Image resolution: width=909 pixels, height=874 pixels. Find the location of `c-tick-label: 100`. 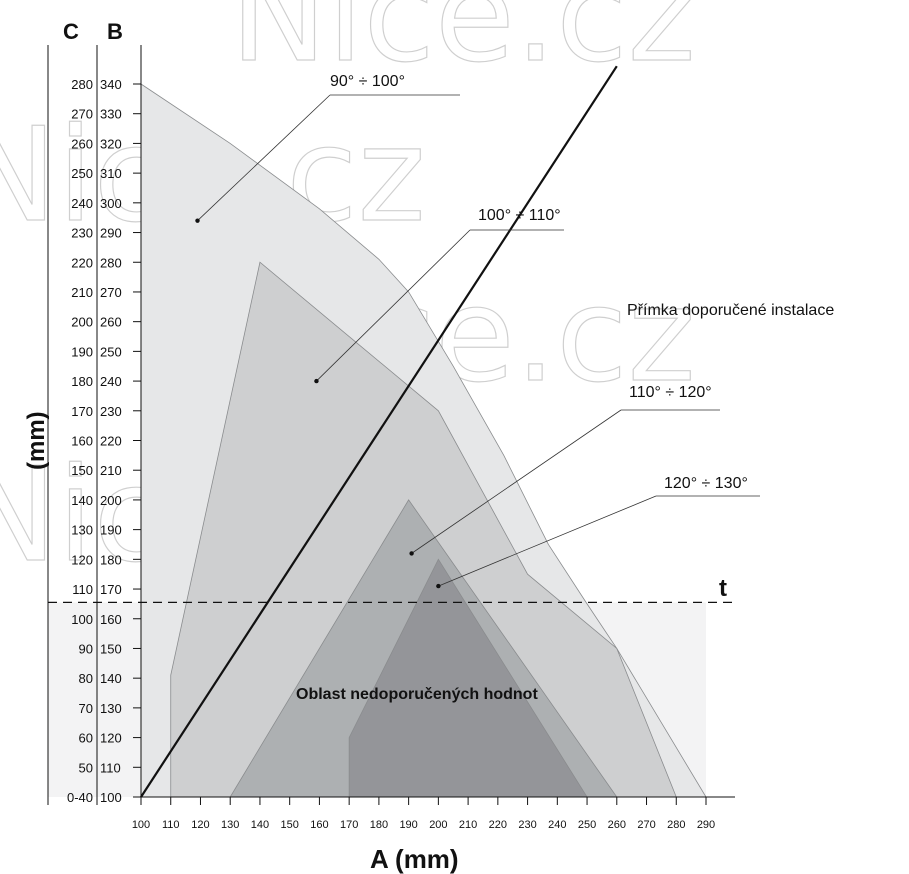

c-tick-label: 100 is located at coordinates (82, 619).